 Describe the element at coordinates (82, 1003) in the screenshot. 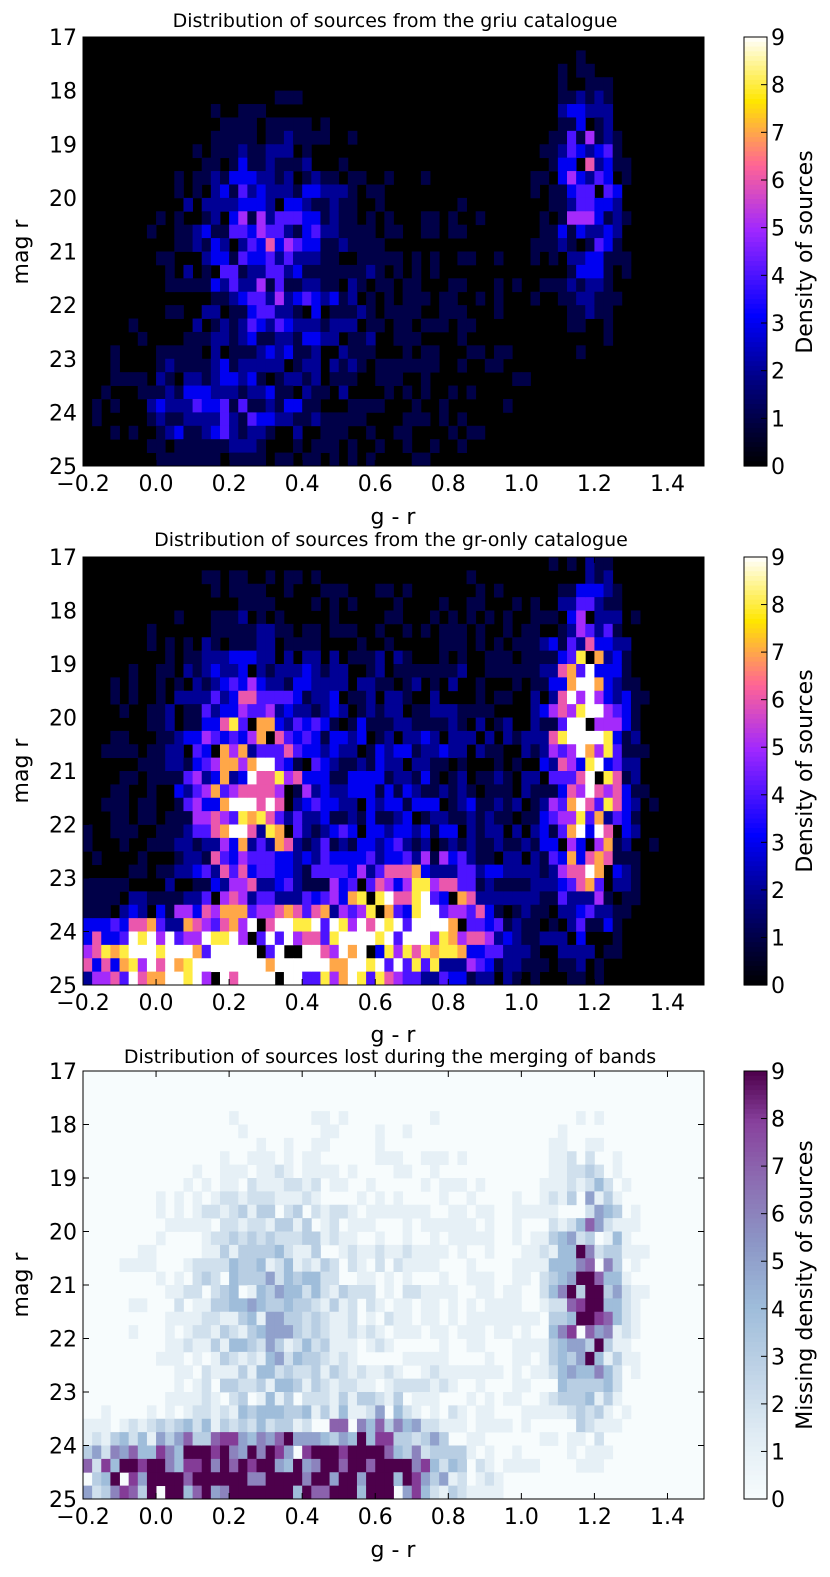

I see `x-tick-label: −0.2` at that location.